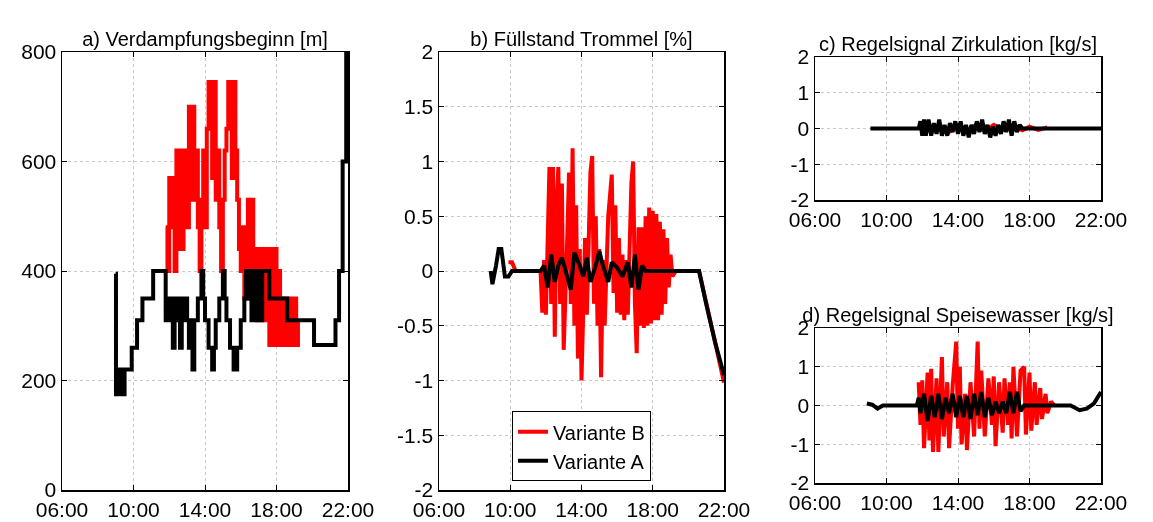 Image resolution: width=1153 pixels, height=522 pixels. What do you see at coordinates (415, 435) in the screenshot?
I see `y-tick-label: -1.5` at bounding box center [415, 435].